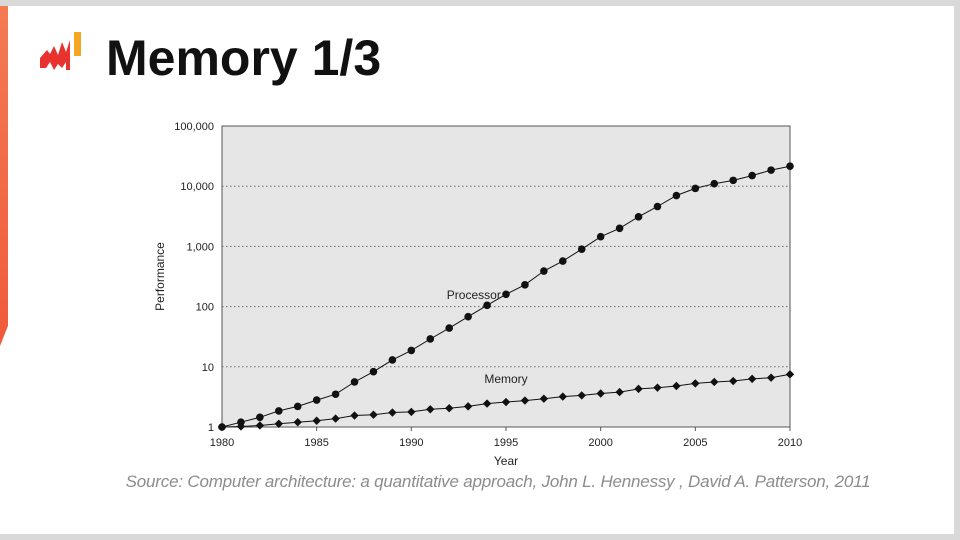  What do you see at coordinates (208, 368) in the screenshot?
I see `y-tick-label: 10` at bounding box center [208, 368].